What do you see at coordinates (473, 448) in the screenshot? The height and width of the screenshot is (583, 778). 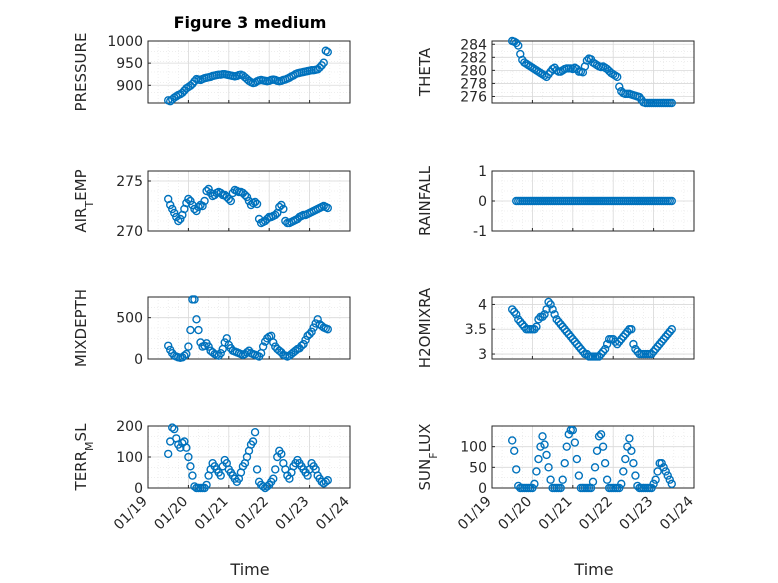 I see `y-tick-label: 100` at bounding box center [473, 448].